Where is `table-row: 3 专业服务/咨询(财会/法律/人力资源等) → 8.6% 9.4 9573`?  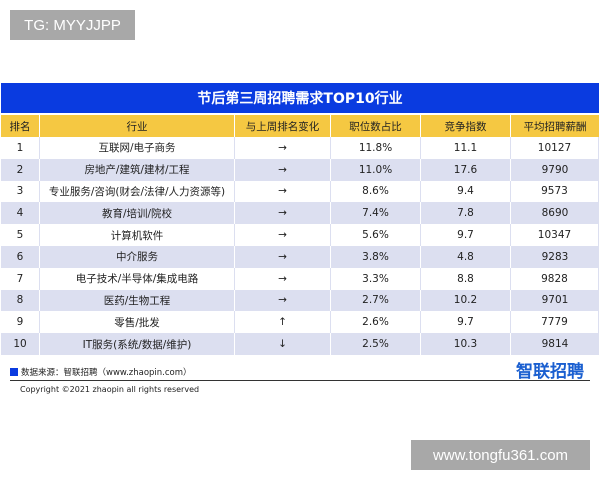
table-row: 3 专业服务/咨询(财会/法律/人力资源等) → 8.6% 9.4 9573 is located at coordinates (300, 191).